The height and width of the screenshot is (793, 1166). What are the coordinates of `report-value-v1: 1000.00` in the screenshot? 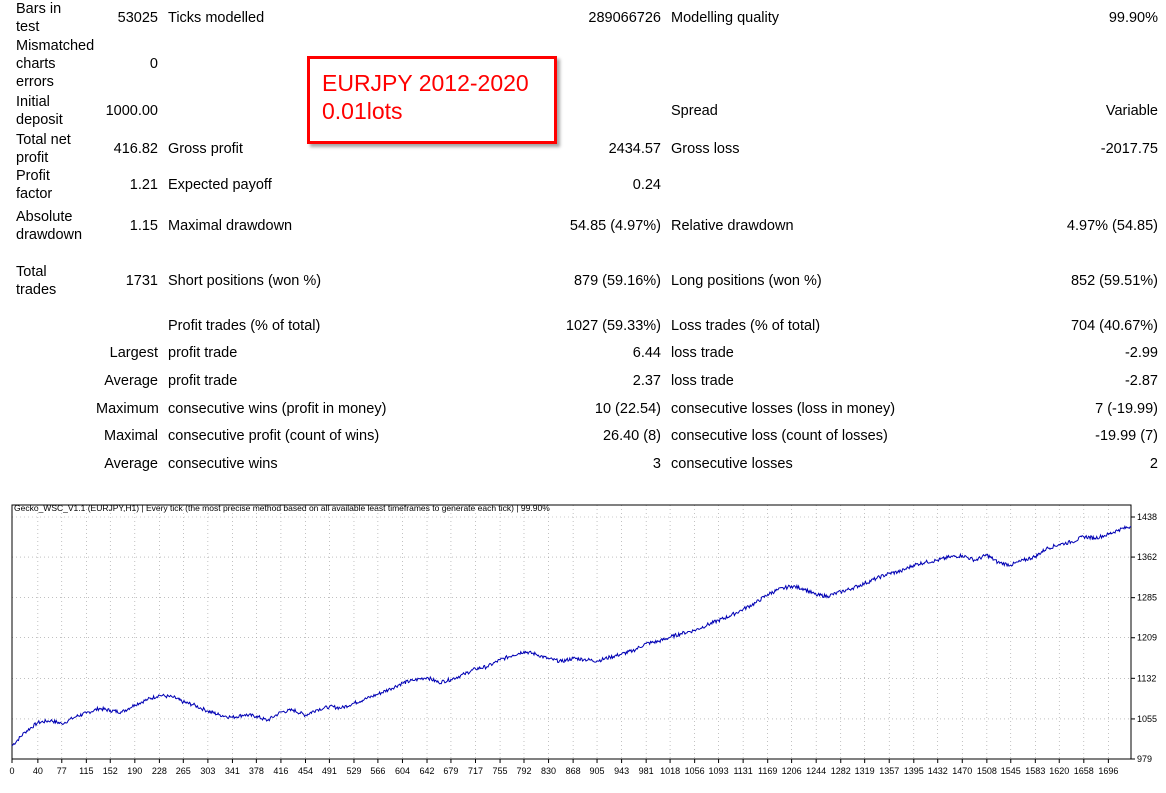 It's located at (131, 111).